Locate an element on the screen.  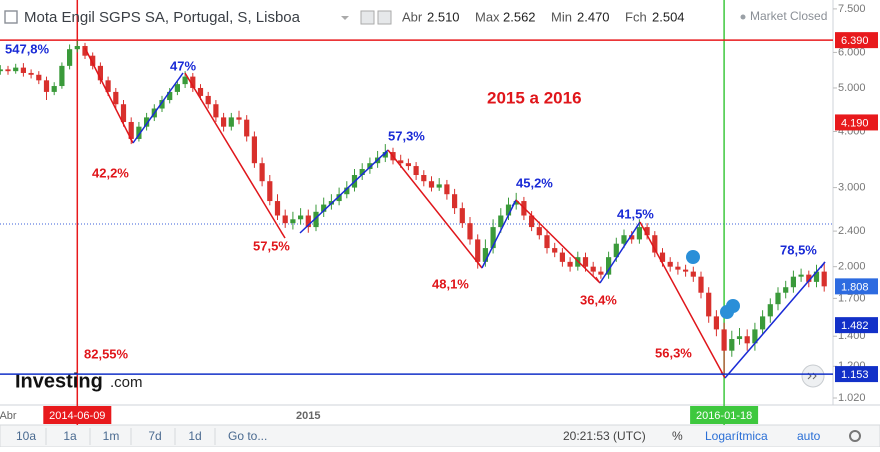
x-marker-box is located at coordinates (724, 415).